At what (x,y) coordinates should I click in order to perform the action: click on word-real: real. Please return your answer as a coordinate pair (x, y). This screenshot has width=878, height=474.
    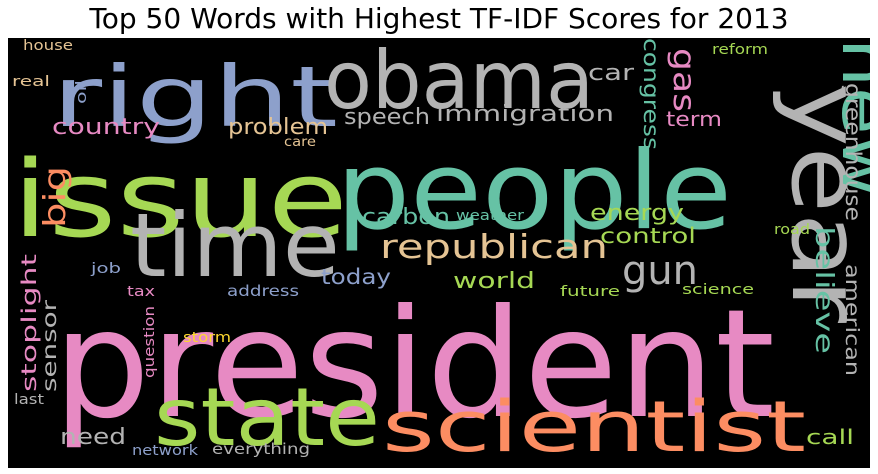
    Looking at the image, I should click on (31, 82).